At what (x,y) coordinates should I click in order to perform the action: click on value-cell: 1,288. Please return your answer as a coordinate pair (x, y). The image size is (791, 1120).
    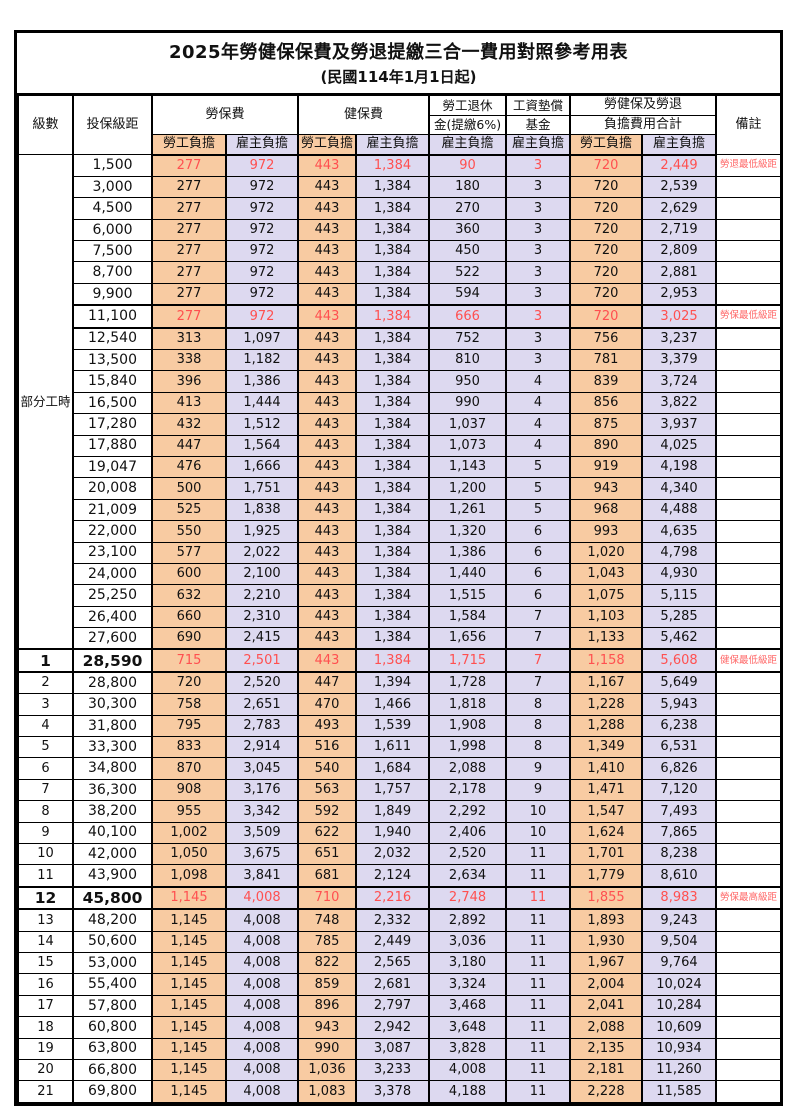
    Looking at the image, I should click on (606, 726).